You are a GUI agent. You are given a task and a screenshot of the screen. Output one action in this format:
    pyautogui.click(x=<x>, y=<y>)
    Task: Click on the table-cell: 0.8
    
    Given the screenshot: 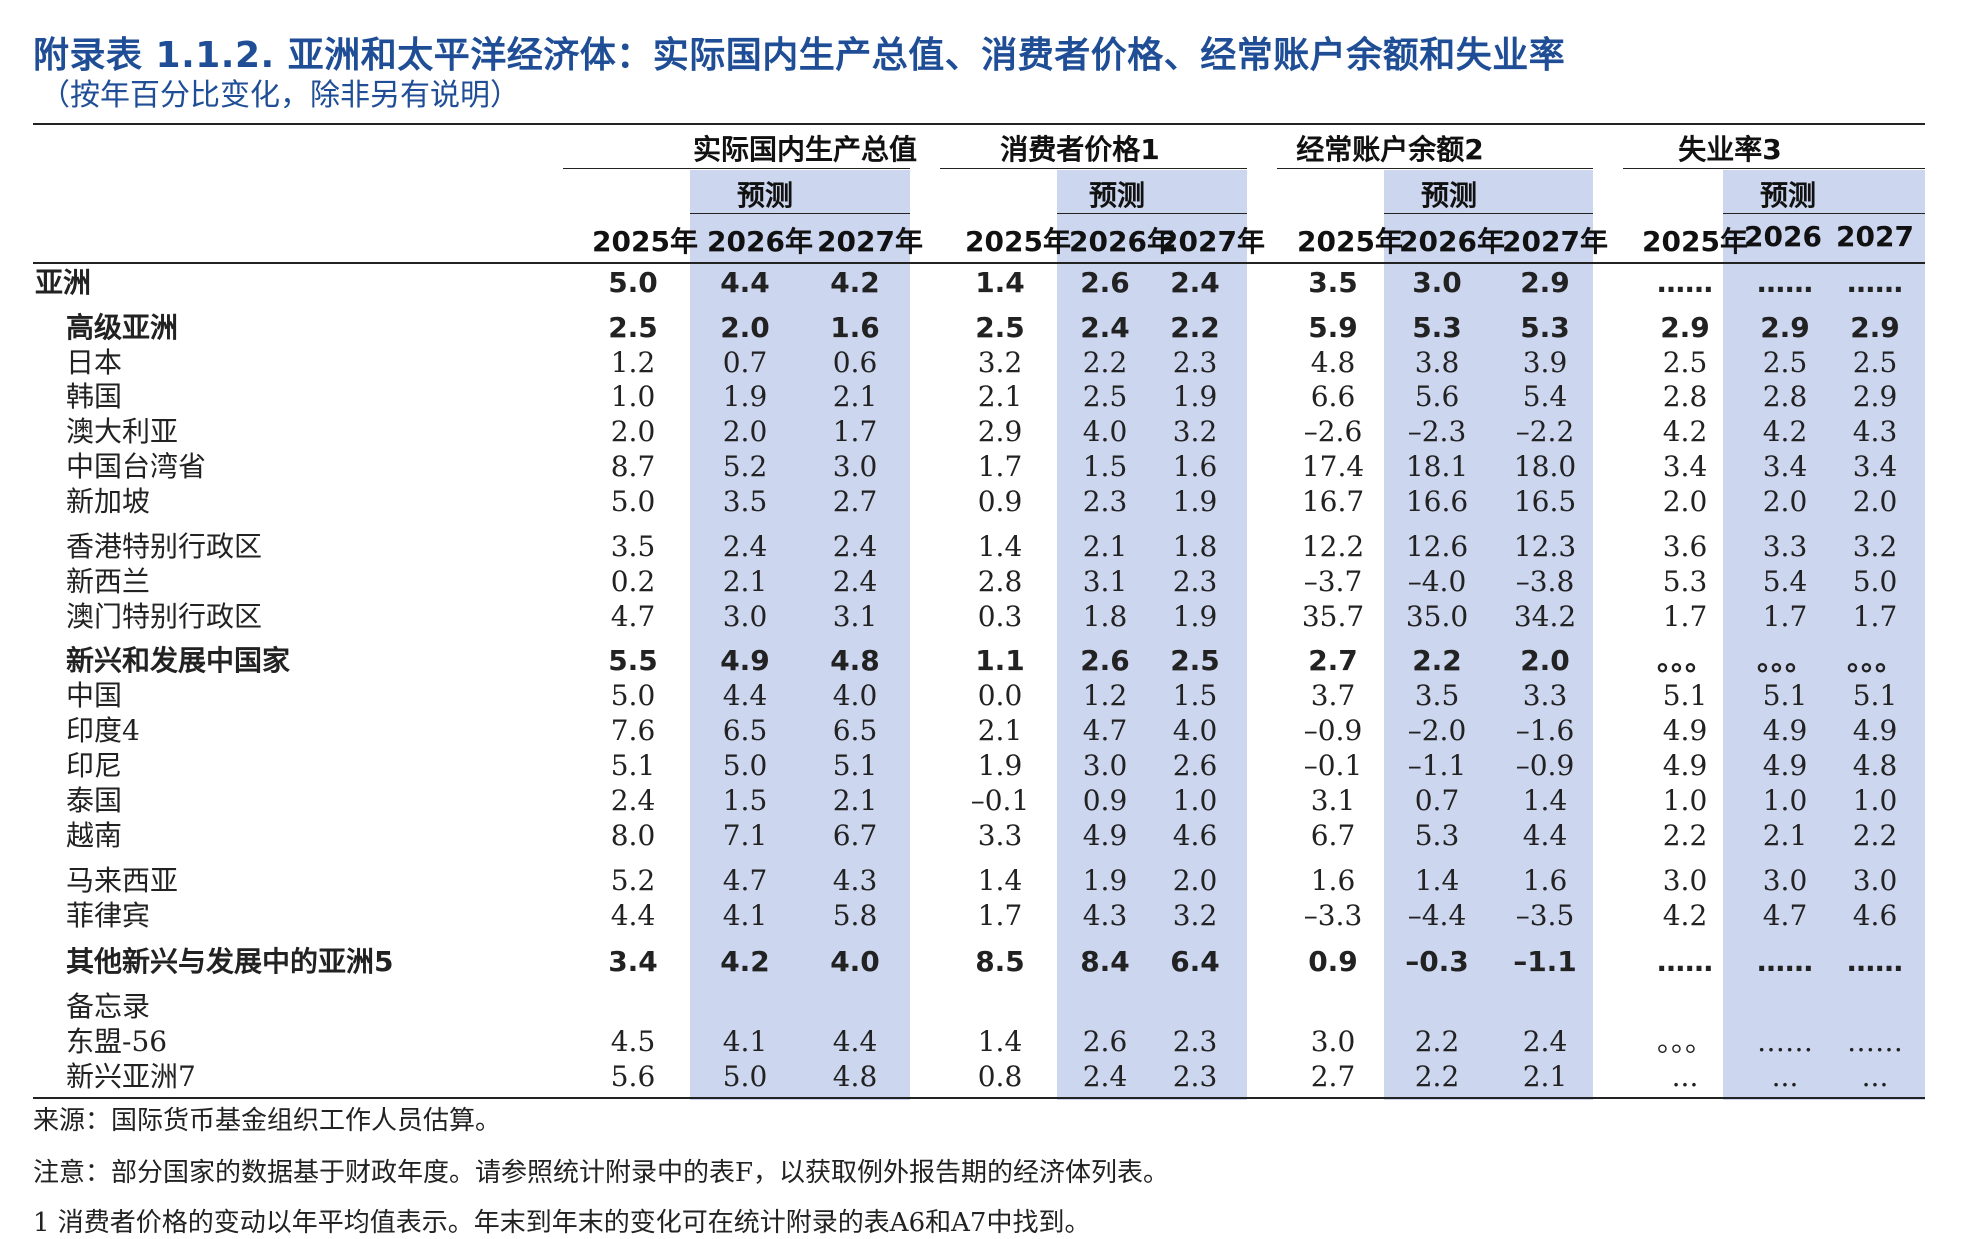 What is the action you would take?
    pyautogui.click(x=1000, y=1076)
    